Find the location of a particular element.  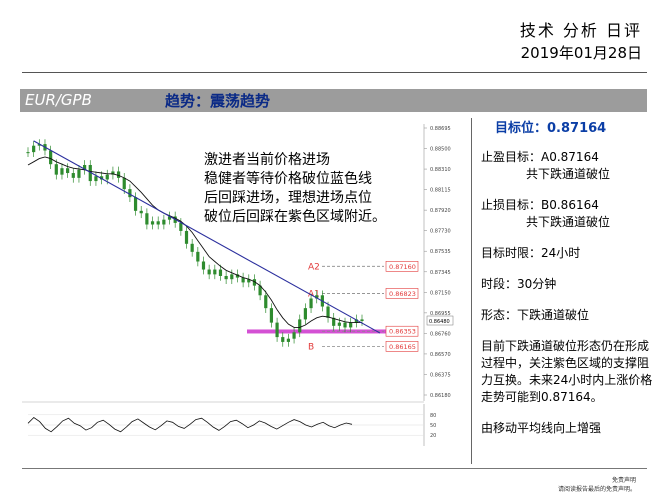

title-banner: EUR/GPB 趋势：震荡趋势 is located at coordinates (333, 100).